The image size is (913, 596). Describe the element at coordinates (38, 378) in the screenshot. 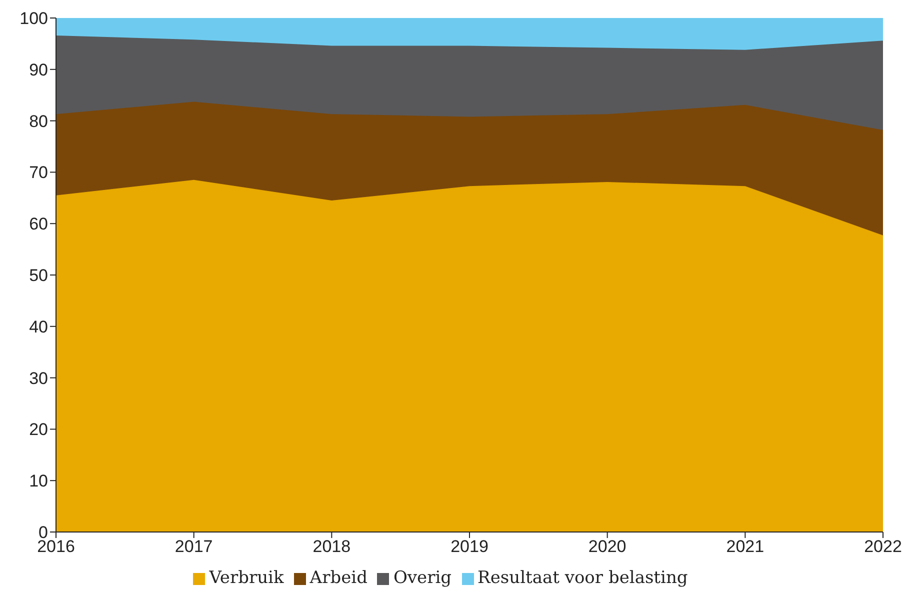

I see `y-tick-label: 30` at that location.